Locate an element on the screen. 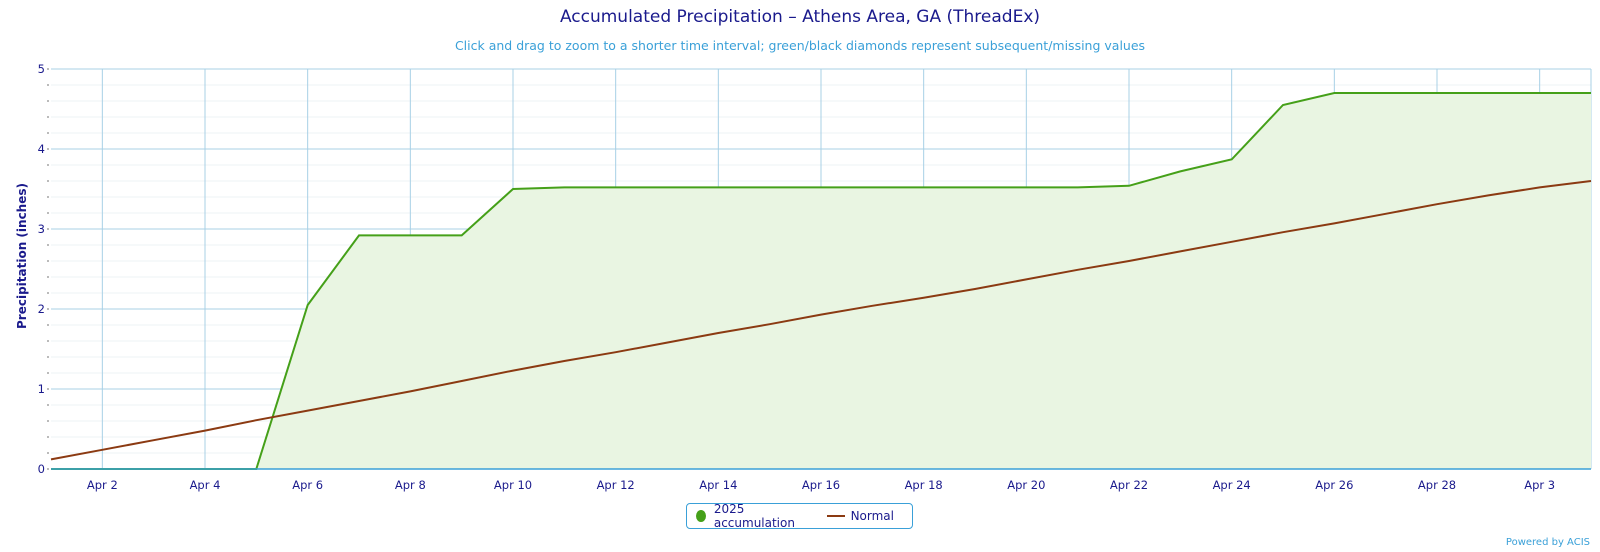 The height and width of the screenshot is (552, 1600). x-tick-label: Apr 6 is located at coordinates (307, 485).